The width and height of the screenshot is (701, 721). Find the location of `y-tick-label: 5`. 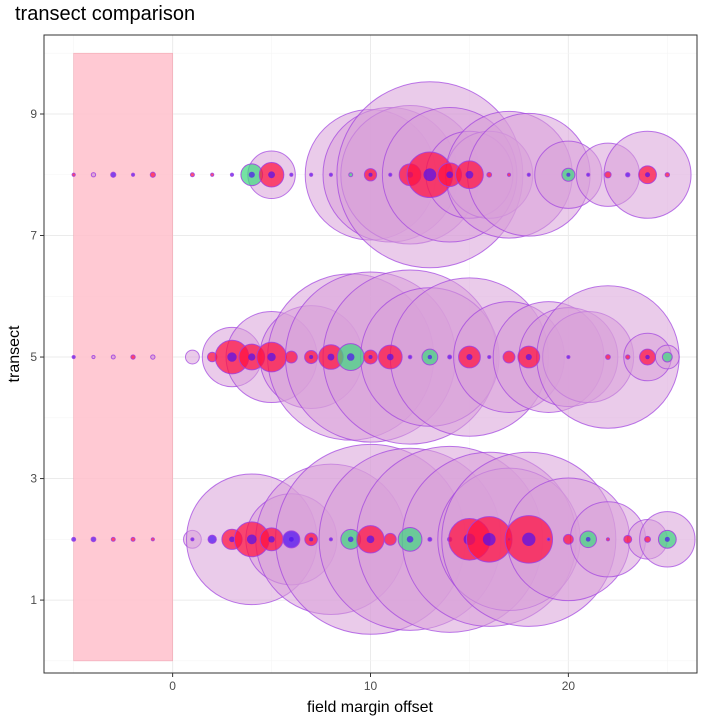

y-tick-label: 5 is located at coordinates (33, 357).